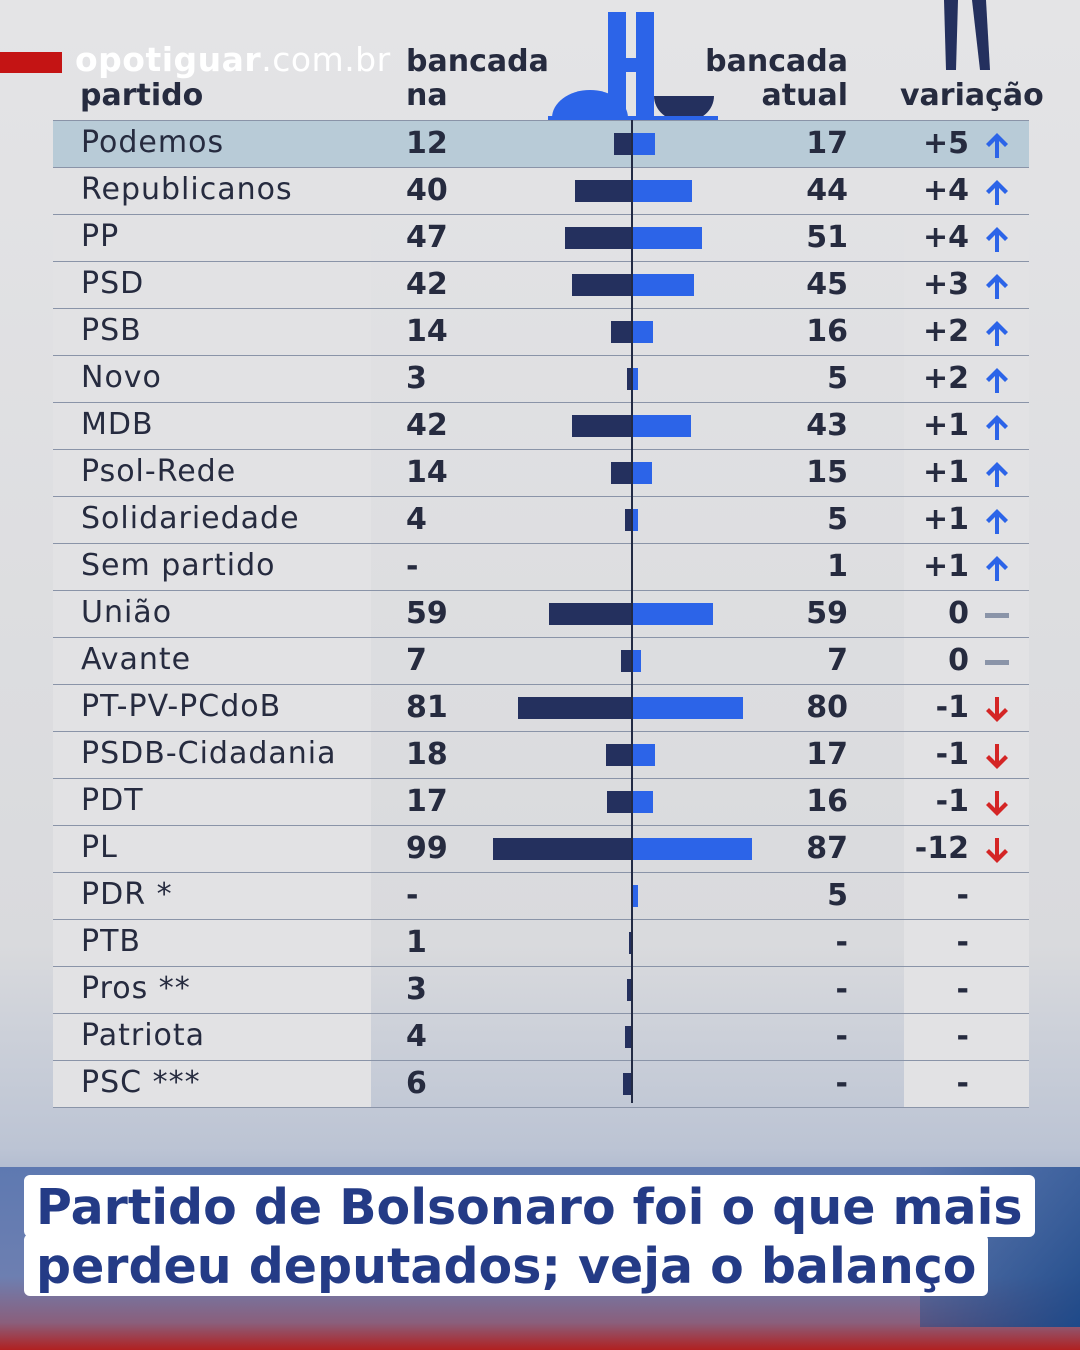 Image resolution: width=1080 pixels, height=1350 pixels. Describe the element at coordinates (412, 566) in the screenshot. I see `seats-posse: -` at that location.